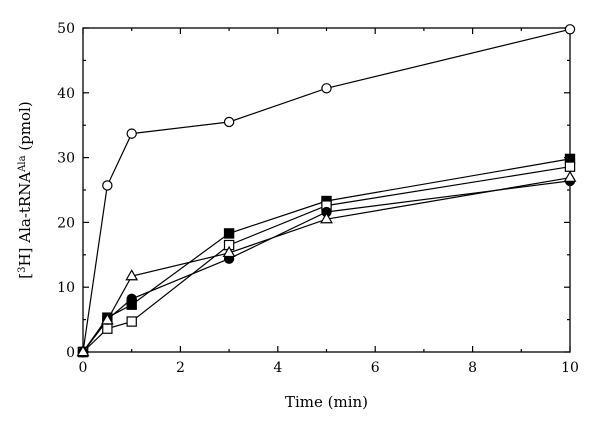 The height and width of the screenshot is (429, 600). What do you see at coordinates (25, 128) in the screenshot?
I see `y-label-unit: (pmol)` at bounding box center [25, 128].